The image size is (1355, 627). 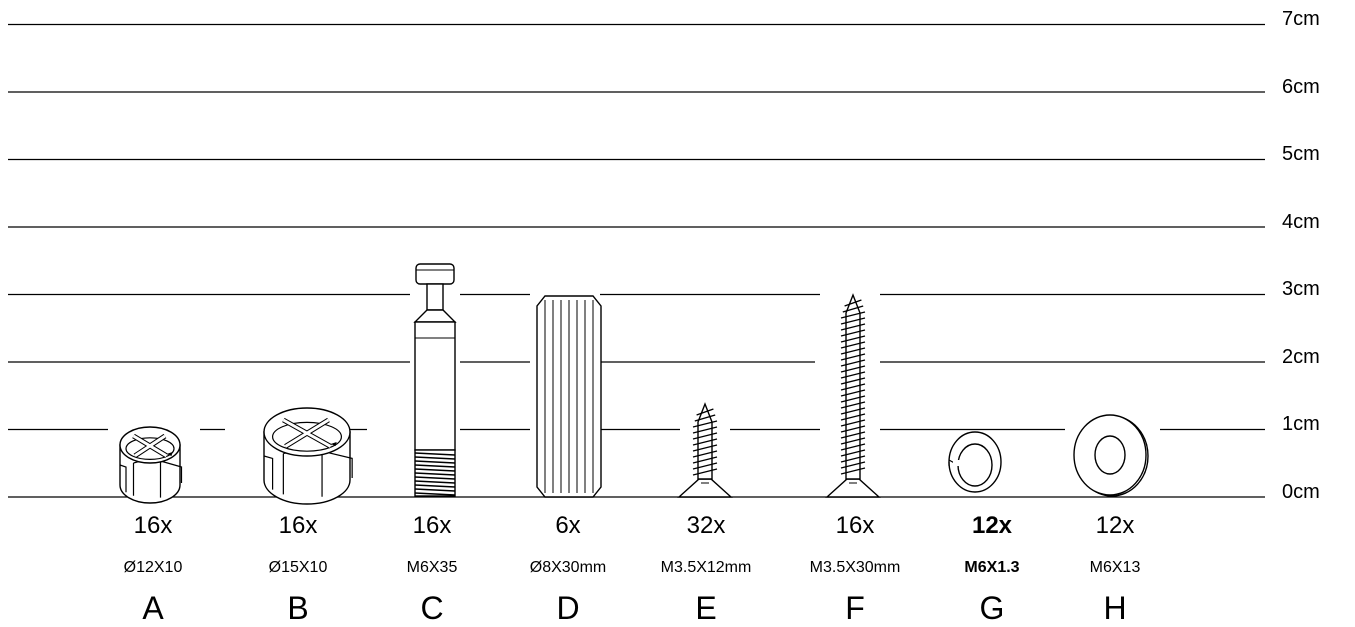 What do you see at coordinates (1301, 357) in the screenshot?
I see `scale-label-2cm: 2cm` at bounding box center [1301, 357].